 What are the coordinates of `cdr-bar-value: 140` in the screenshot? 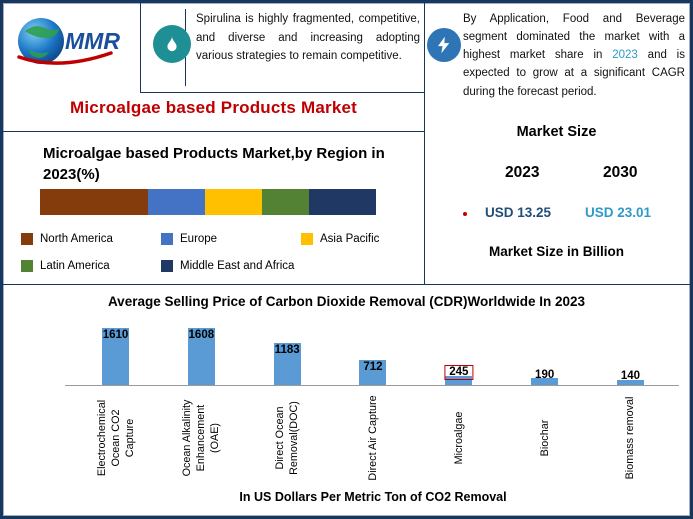 It's located at (630, 376).